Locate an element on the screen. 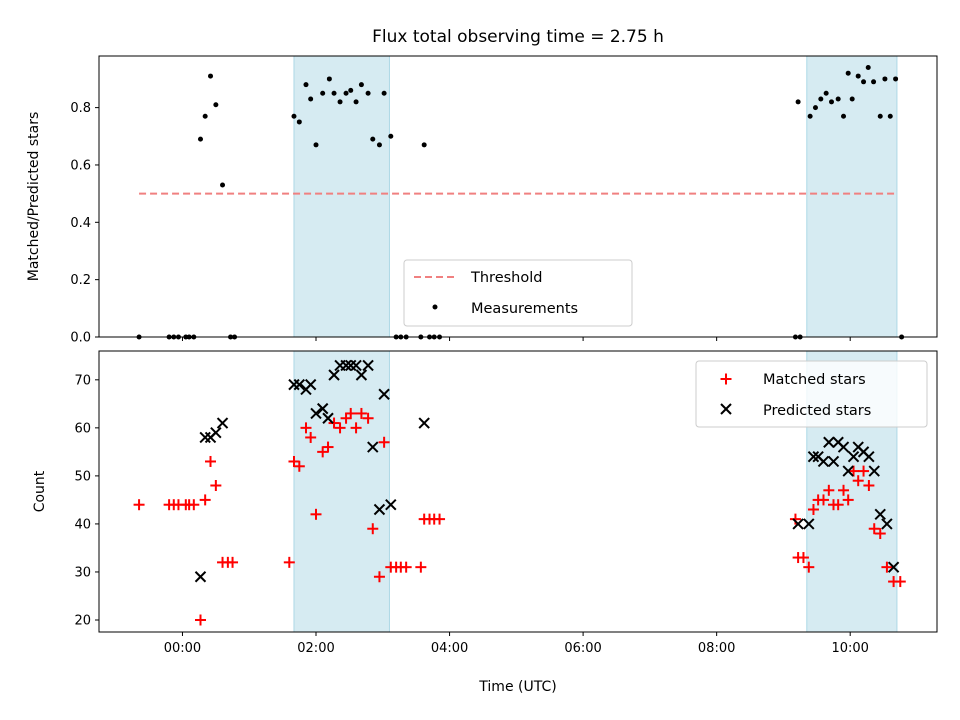 Image resolution: width=960 pixels, height=720 pixels. legend-measurements-swatch is located at coordinates (435, 307).